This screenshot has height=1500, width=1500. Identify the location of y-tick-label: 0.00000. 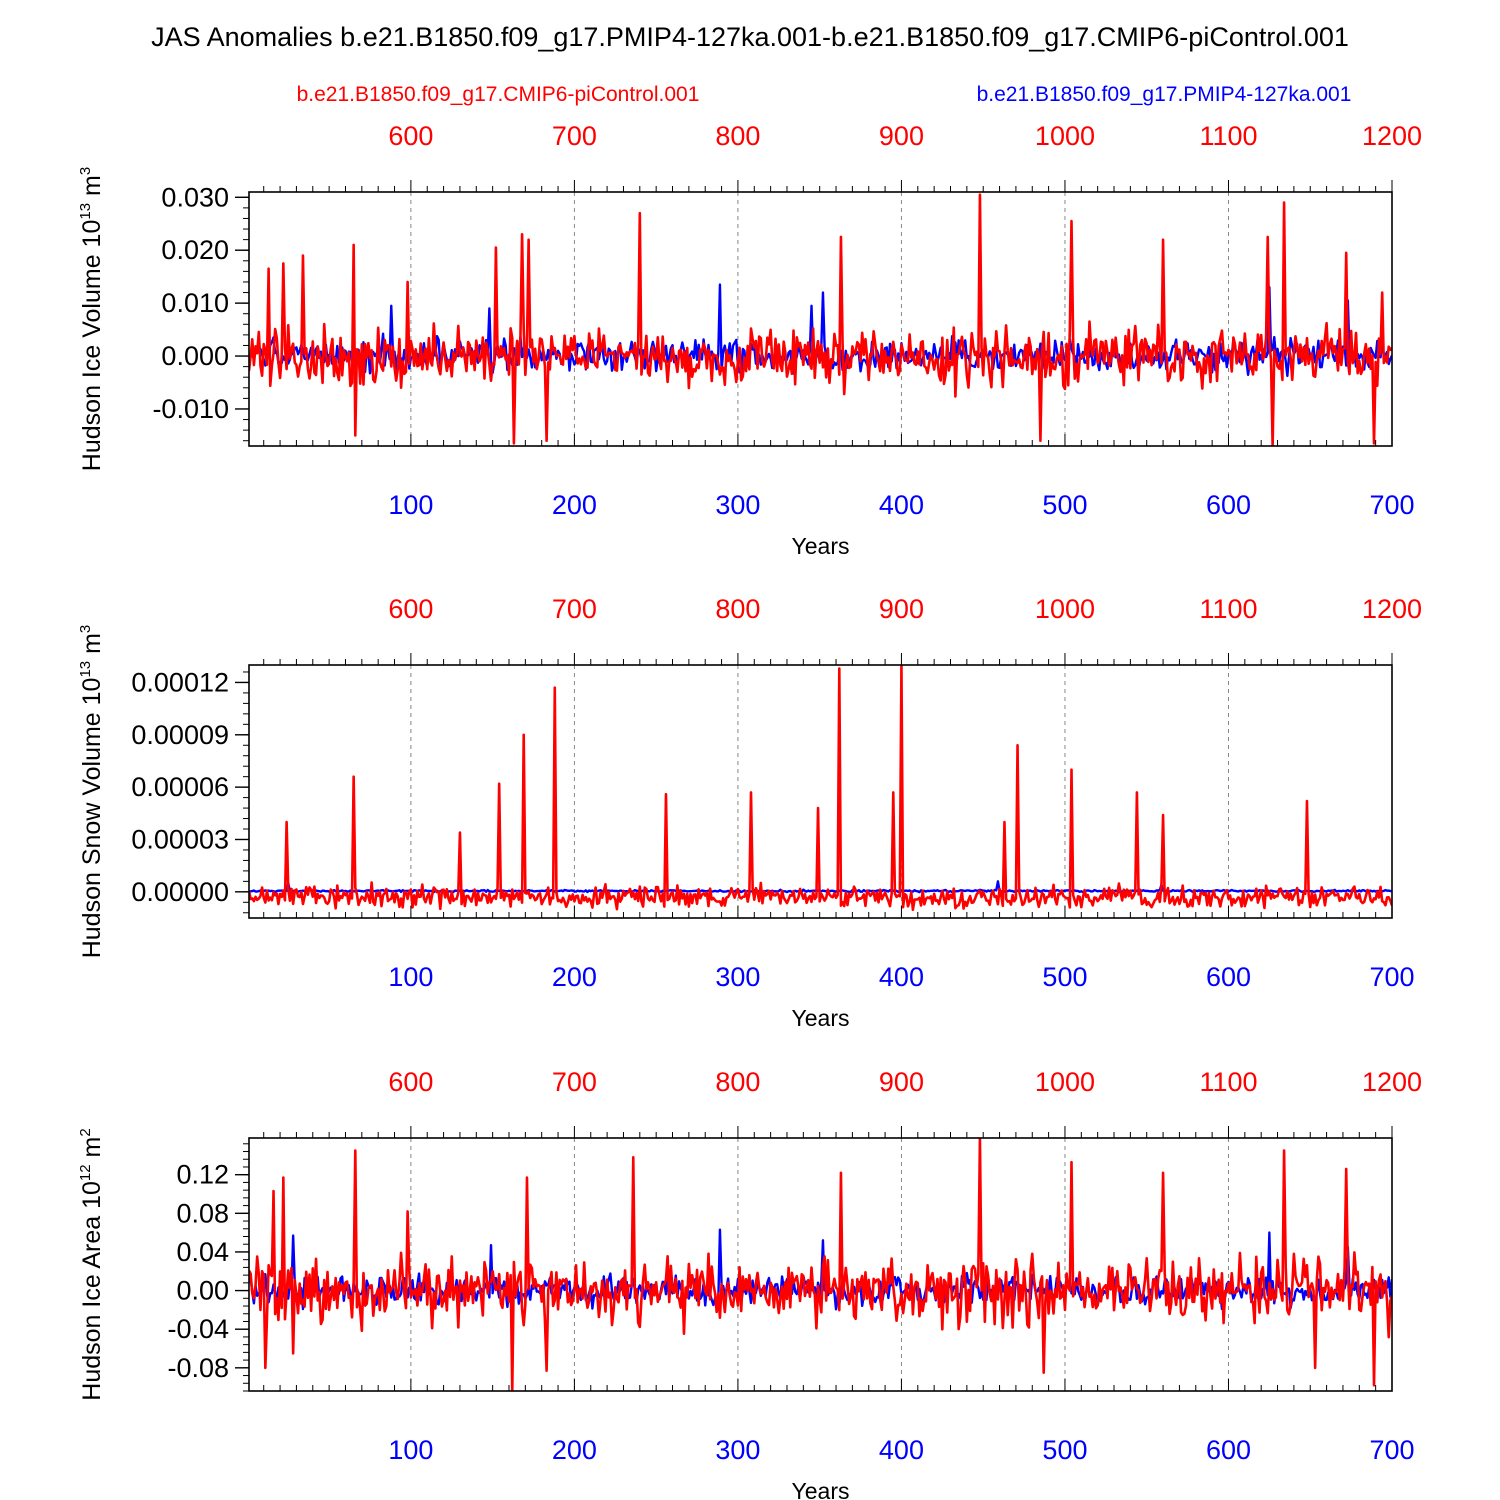
(180, 892).